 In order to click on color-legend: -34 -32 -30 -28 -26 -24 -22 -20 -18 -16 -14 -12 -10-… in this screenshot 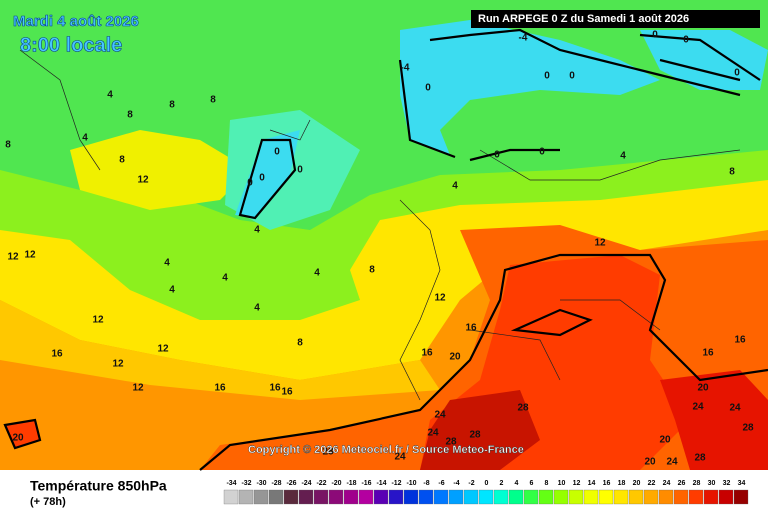, I will do `click(486, 492)`.